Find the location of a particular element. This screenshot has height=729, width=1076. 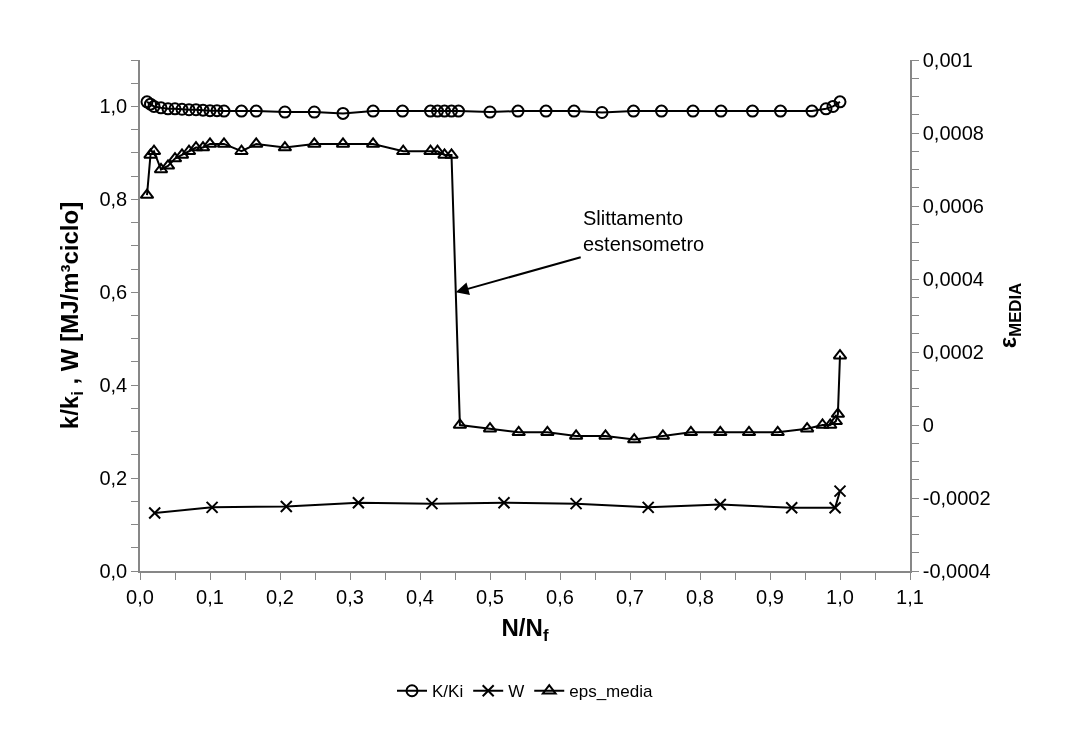

x-tick-label: 0,2 is located at coordinates (280, 596).